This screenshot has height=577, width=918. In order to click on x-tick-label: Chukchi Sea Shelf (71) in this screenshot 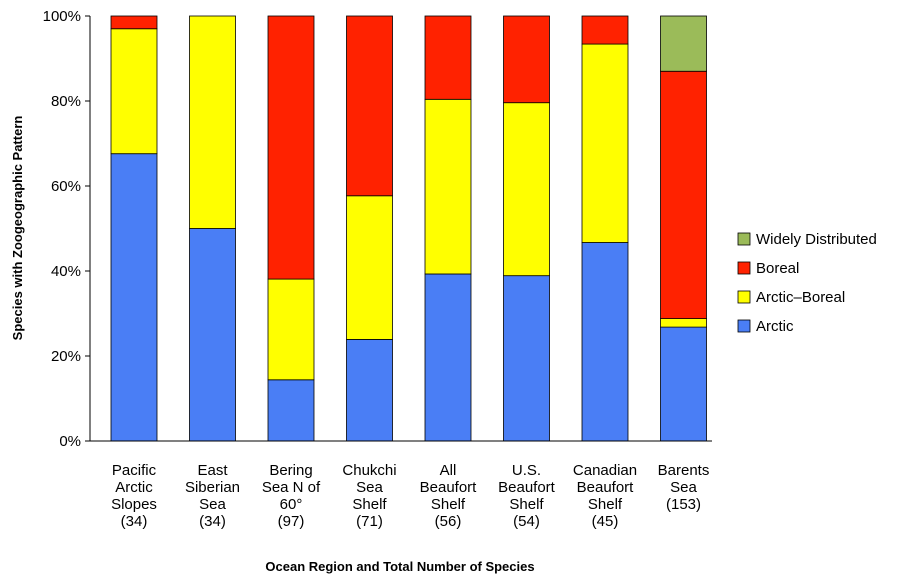, I will do `click(369, 496)`.